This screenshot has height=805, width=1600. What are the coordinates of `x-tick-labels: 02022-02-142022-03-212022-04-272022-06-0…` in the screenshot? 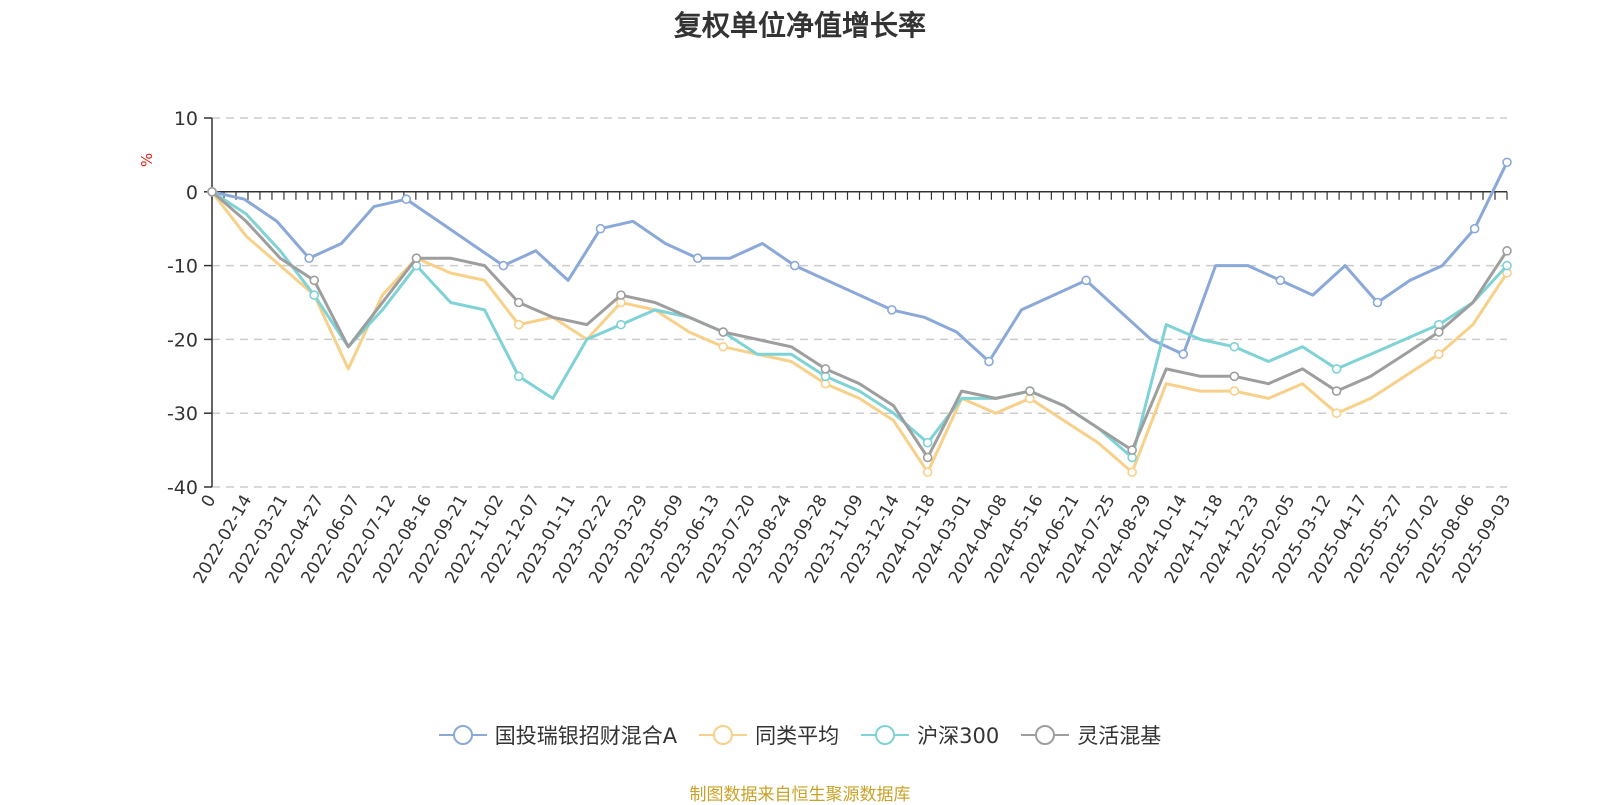 It's located at (853, 540).